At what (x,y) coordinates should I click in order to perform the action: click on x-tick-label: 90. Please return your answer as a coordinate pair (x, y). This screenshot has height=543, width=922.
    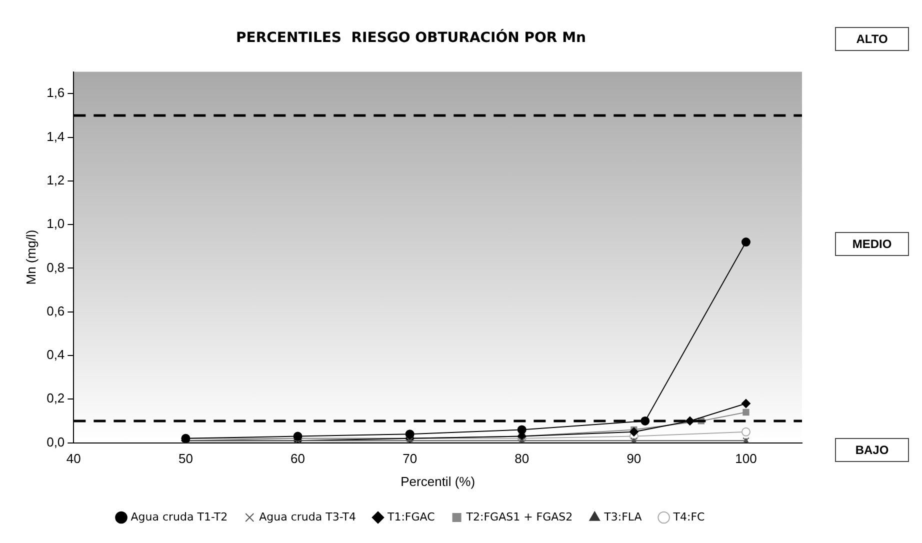
    Looking at the image, I should click on (634, 458).